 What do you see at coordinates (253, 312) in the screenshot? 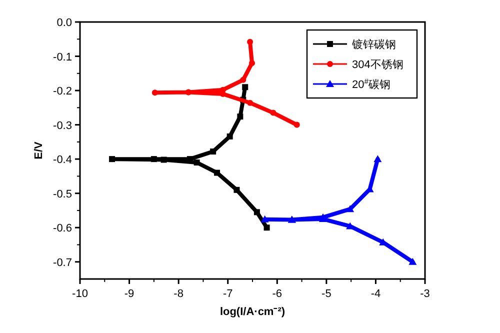
I see `x-axis-title: log(I/A·cm⁻²)` at bounding box center [253, 312].